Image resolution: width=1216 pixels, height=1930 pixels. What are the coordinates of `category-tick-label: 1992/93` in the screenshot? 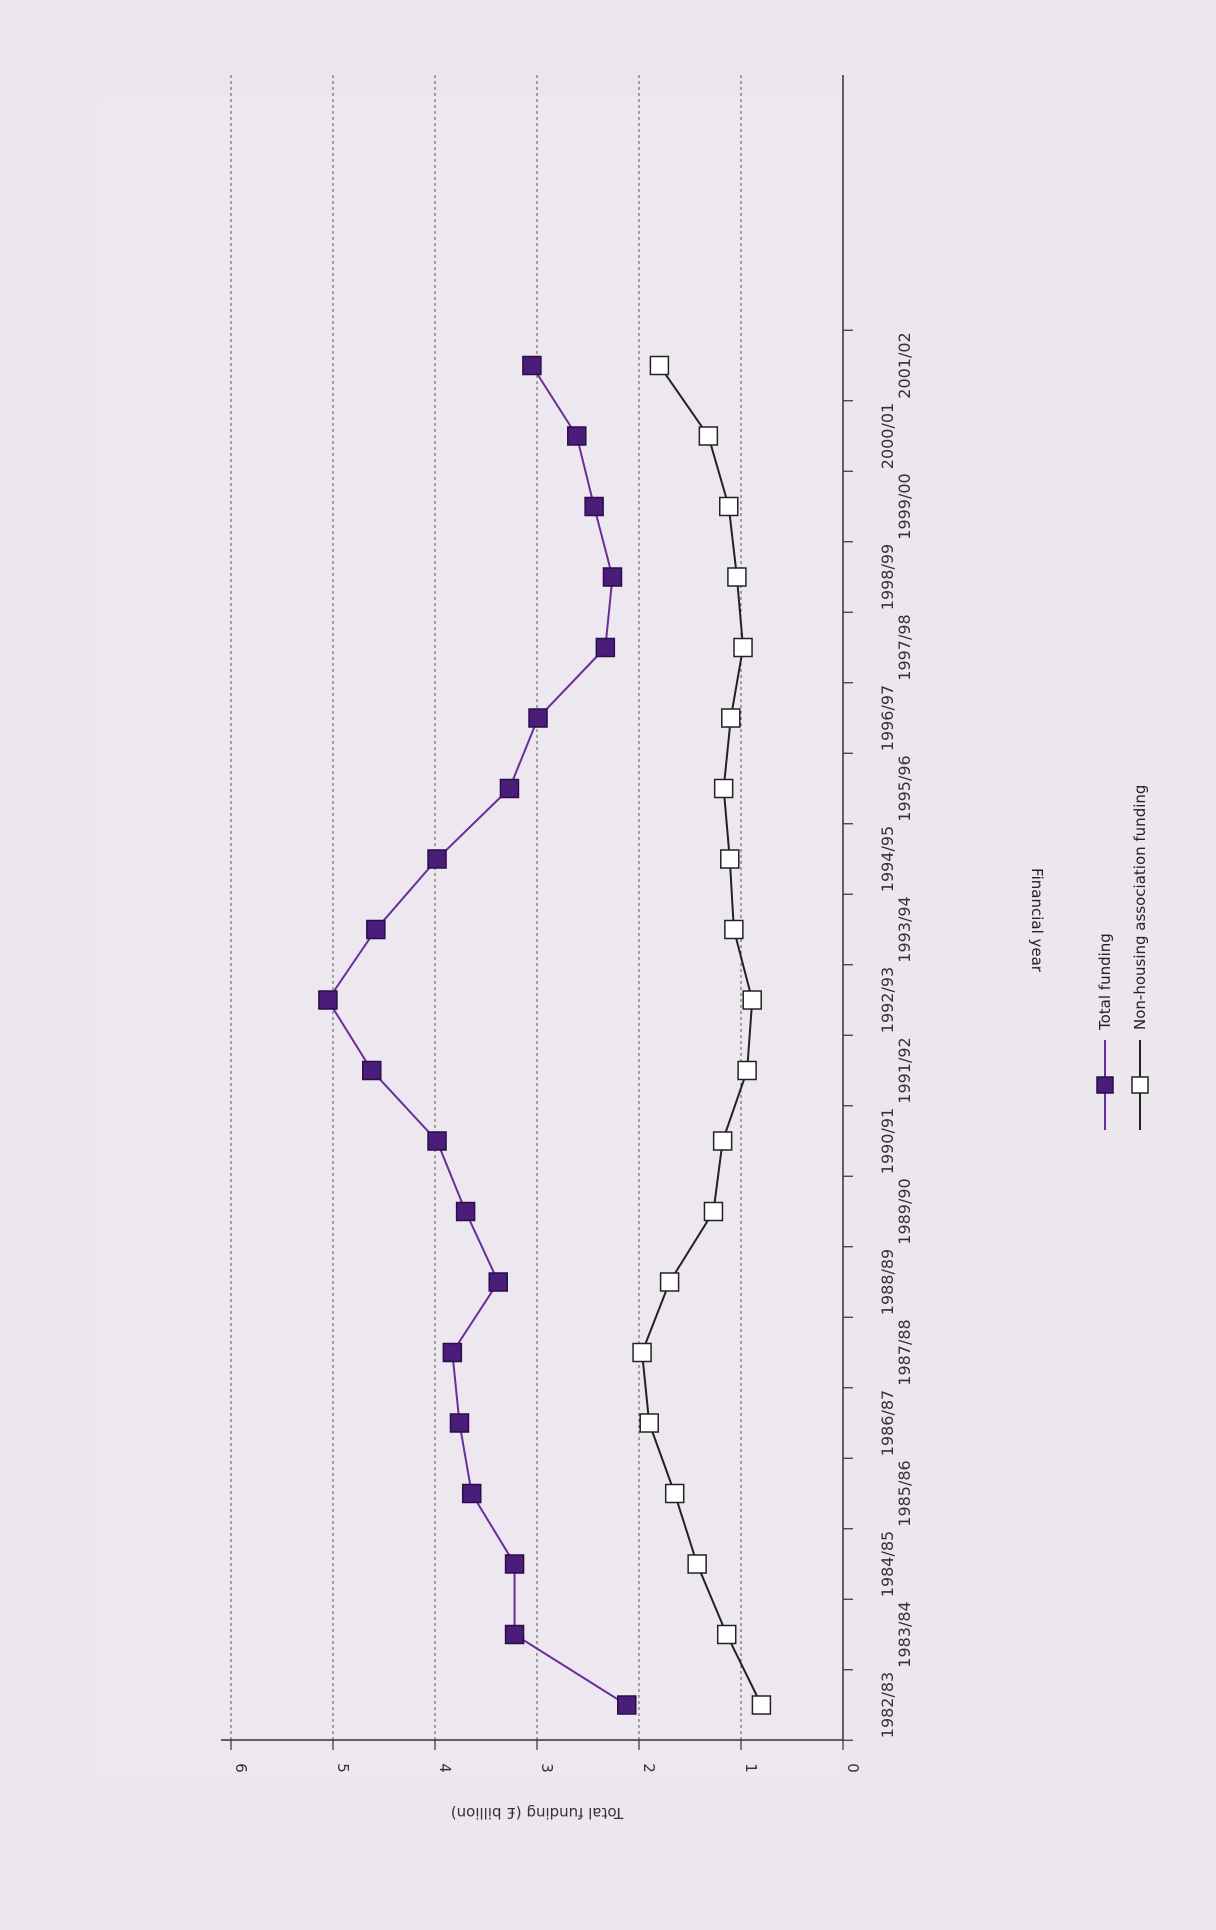 It's located at (887, 1000).